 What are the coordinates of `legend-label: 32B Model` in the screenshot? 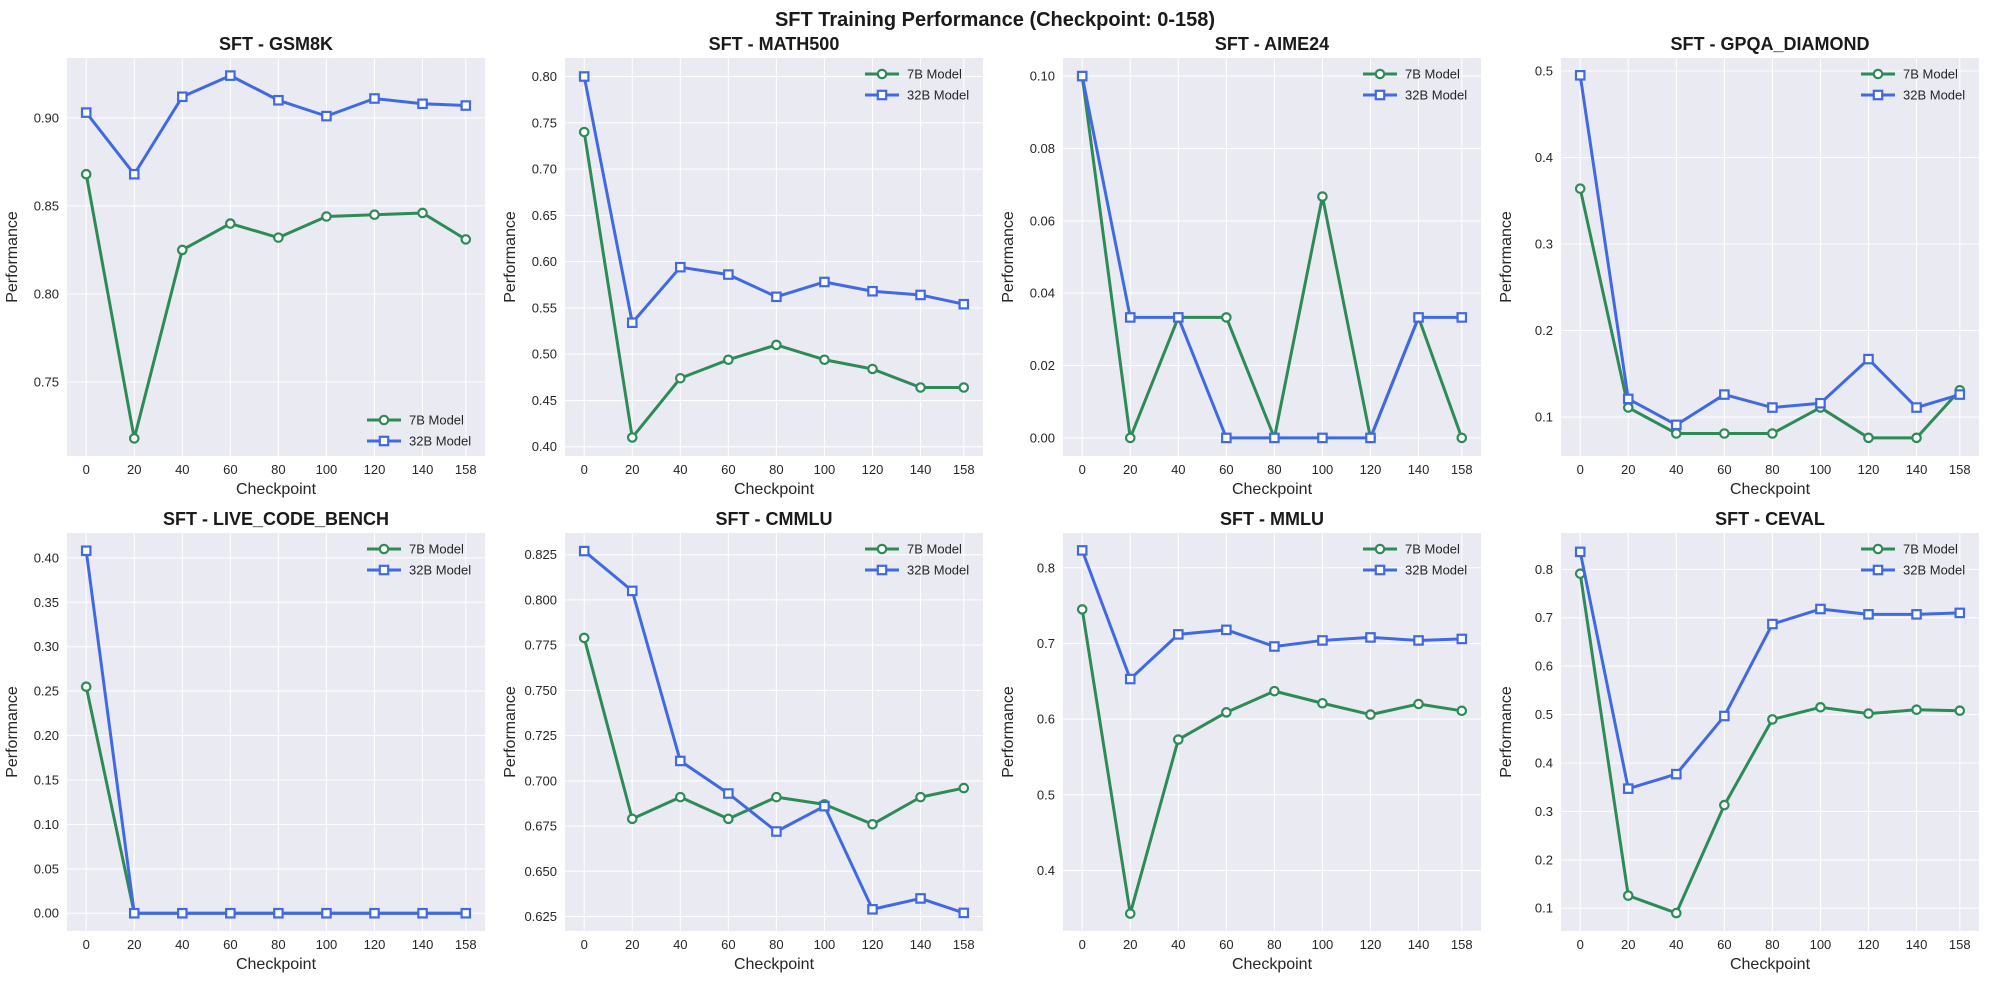 It's located at (1934, 570).